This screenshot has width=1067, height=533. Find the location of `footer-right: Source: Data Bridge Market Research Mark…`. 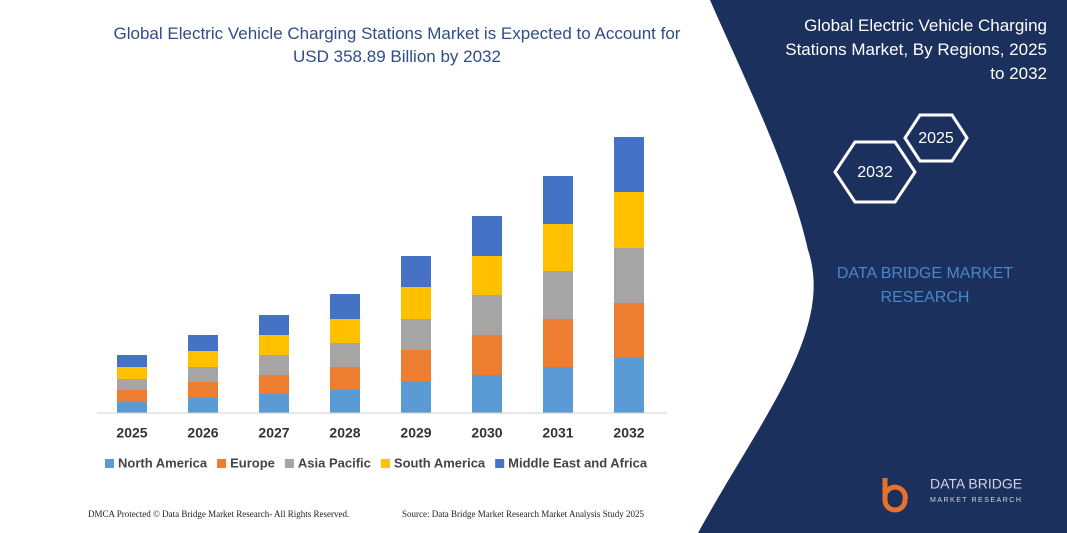

footer-right: Source: Data Bridge Market Research Mark… is located at coordinates (523, 514).